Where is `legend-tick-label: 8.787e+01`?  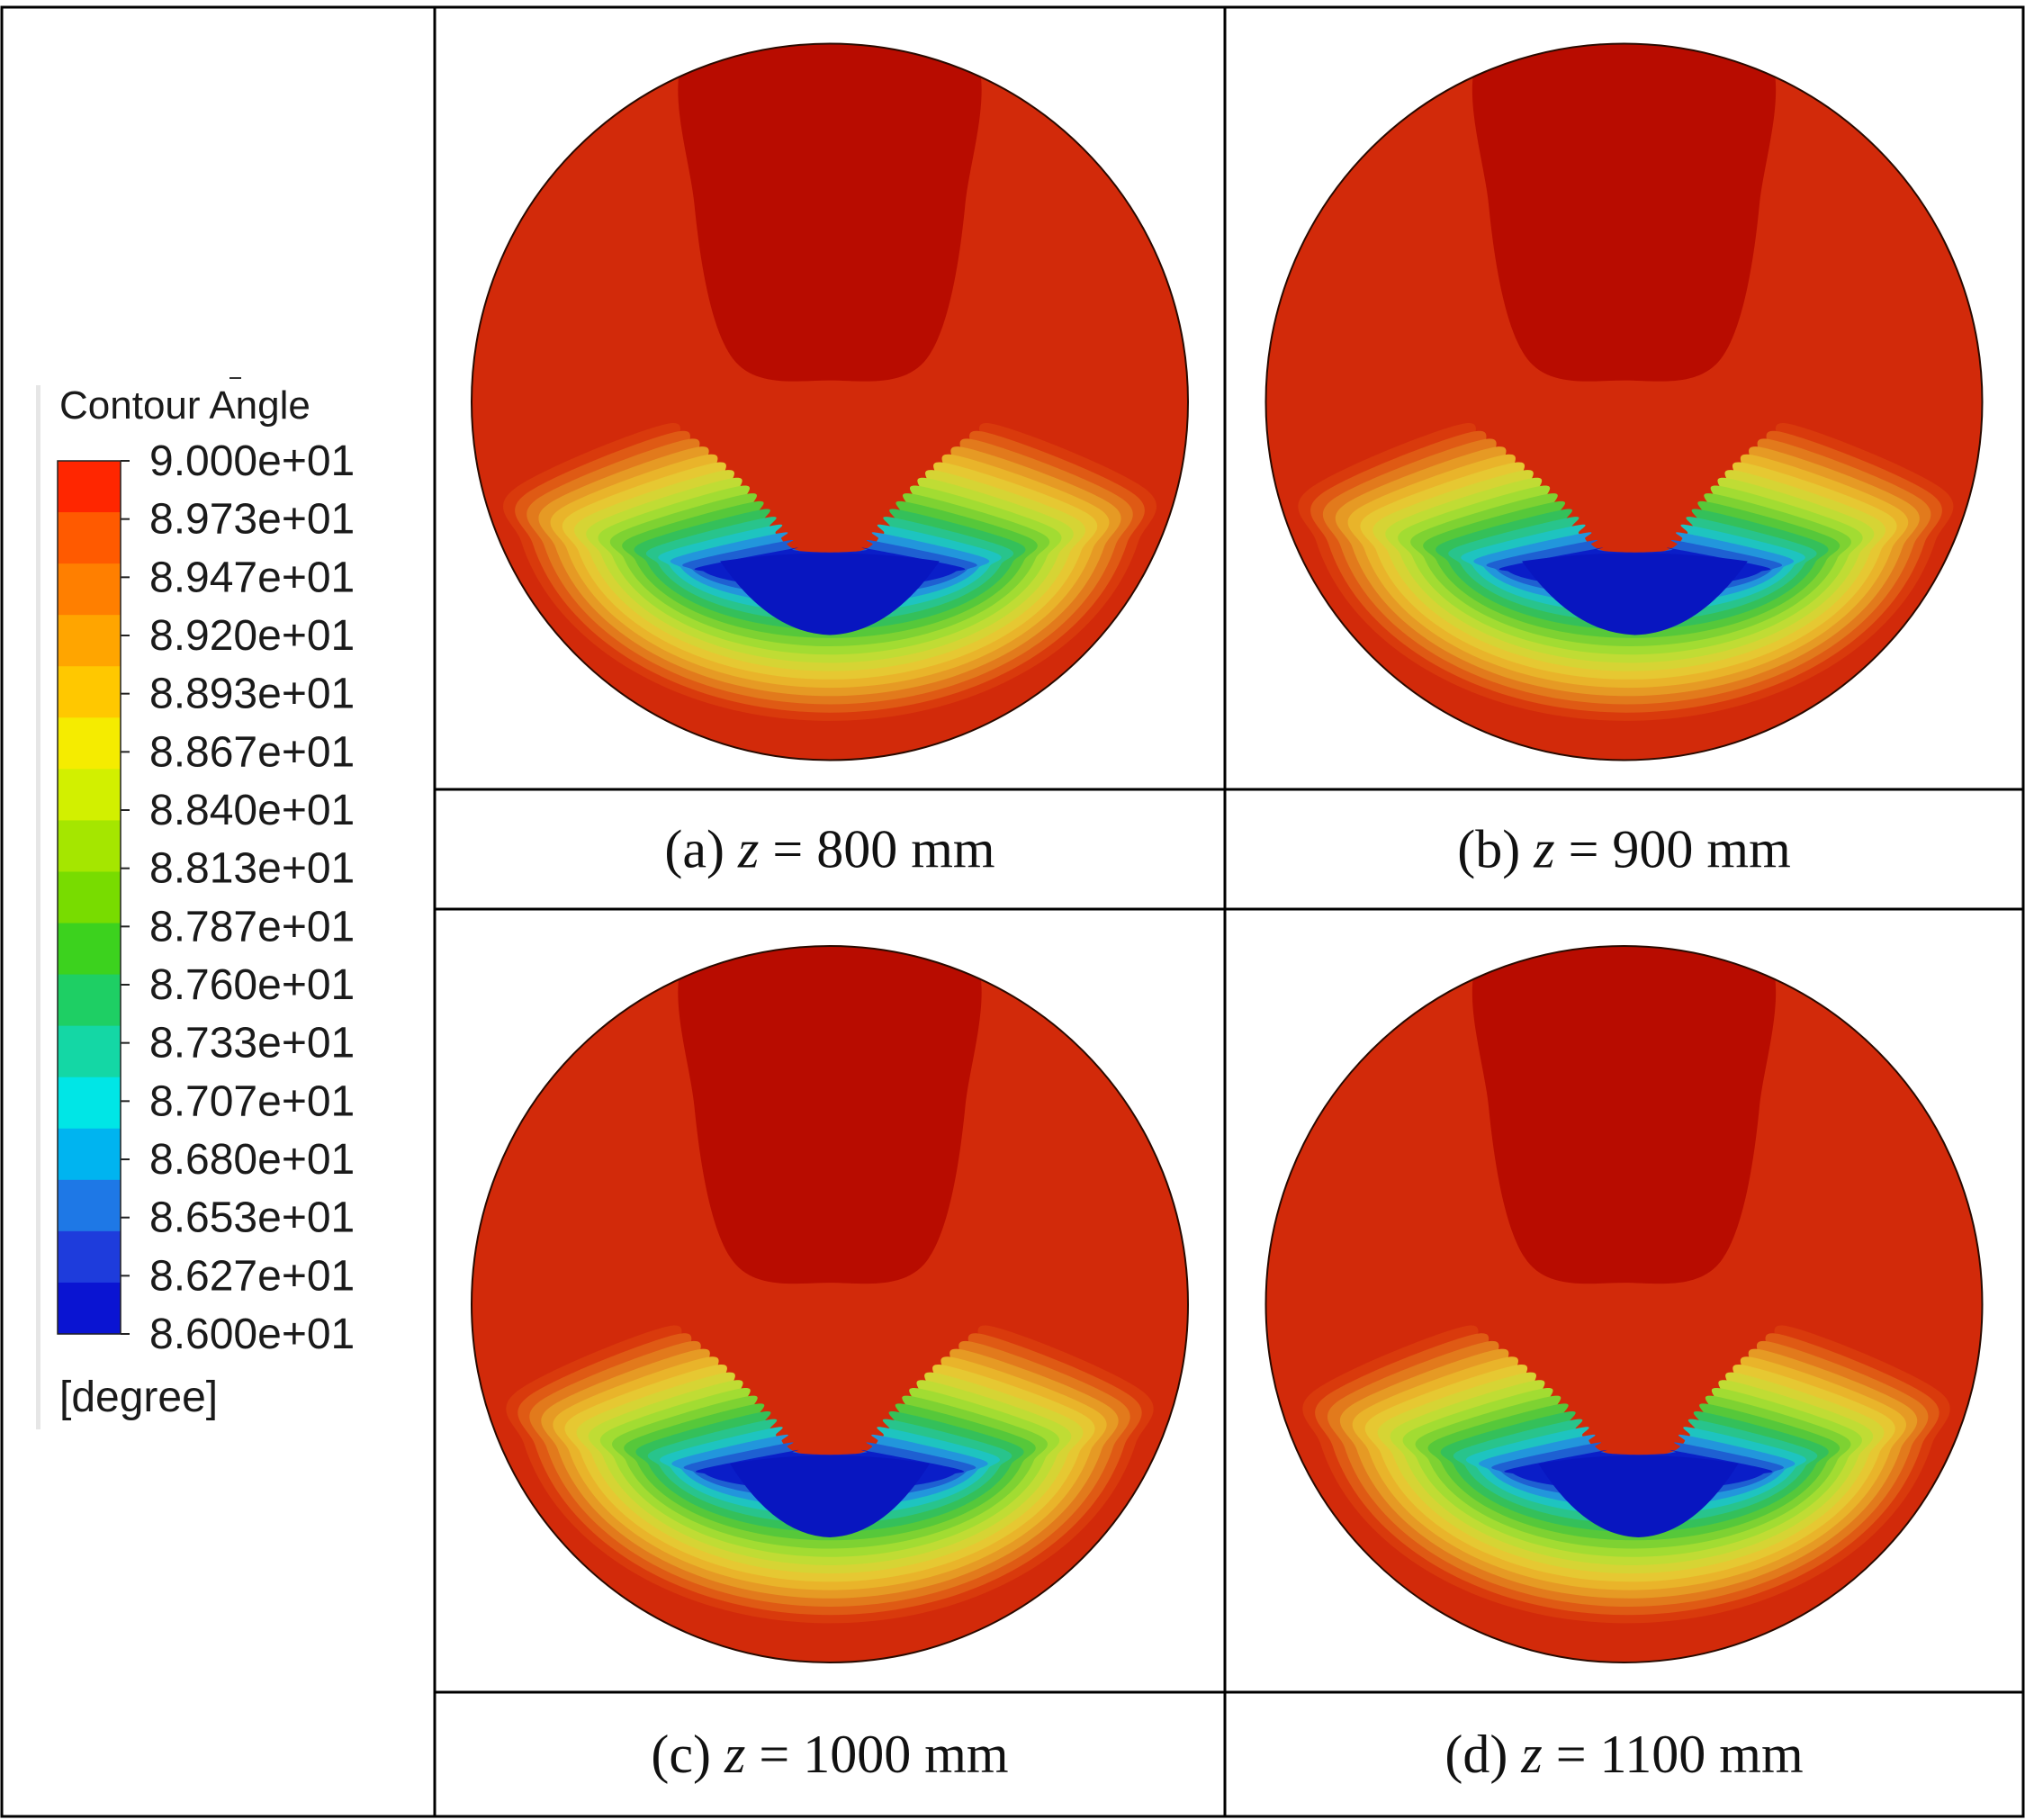
legend-tick-label: 8.787e+01 is located at coordinates (252, 927).